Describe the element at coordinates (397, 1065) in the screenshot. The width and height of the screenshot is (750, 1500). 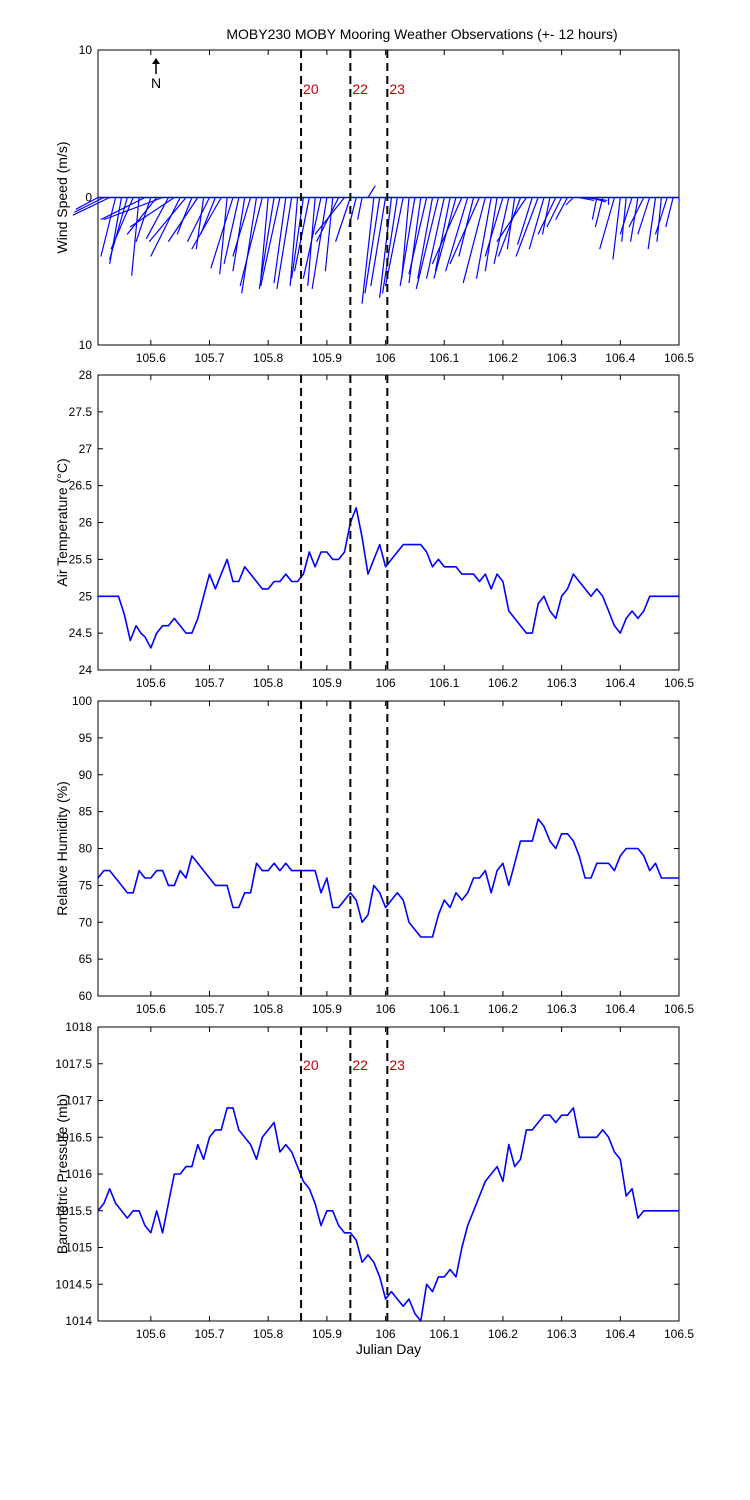
I see `pressure-event-label: 23` at that location.